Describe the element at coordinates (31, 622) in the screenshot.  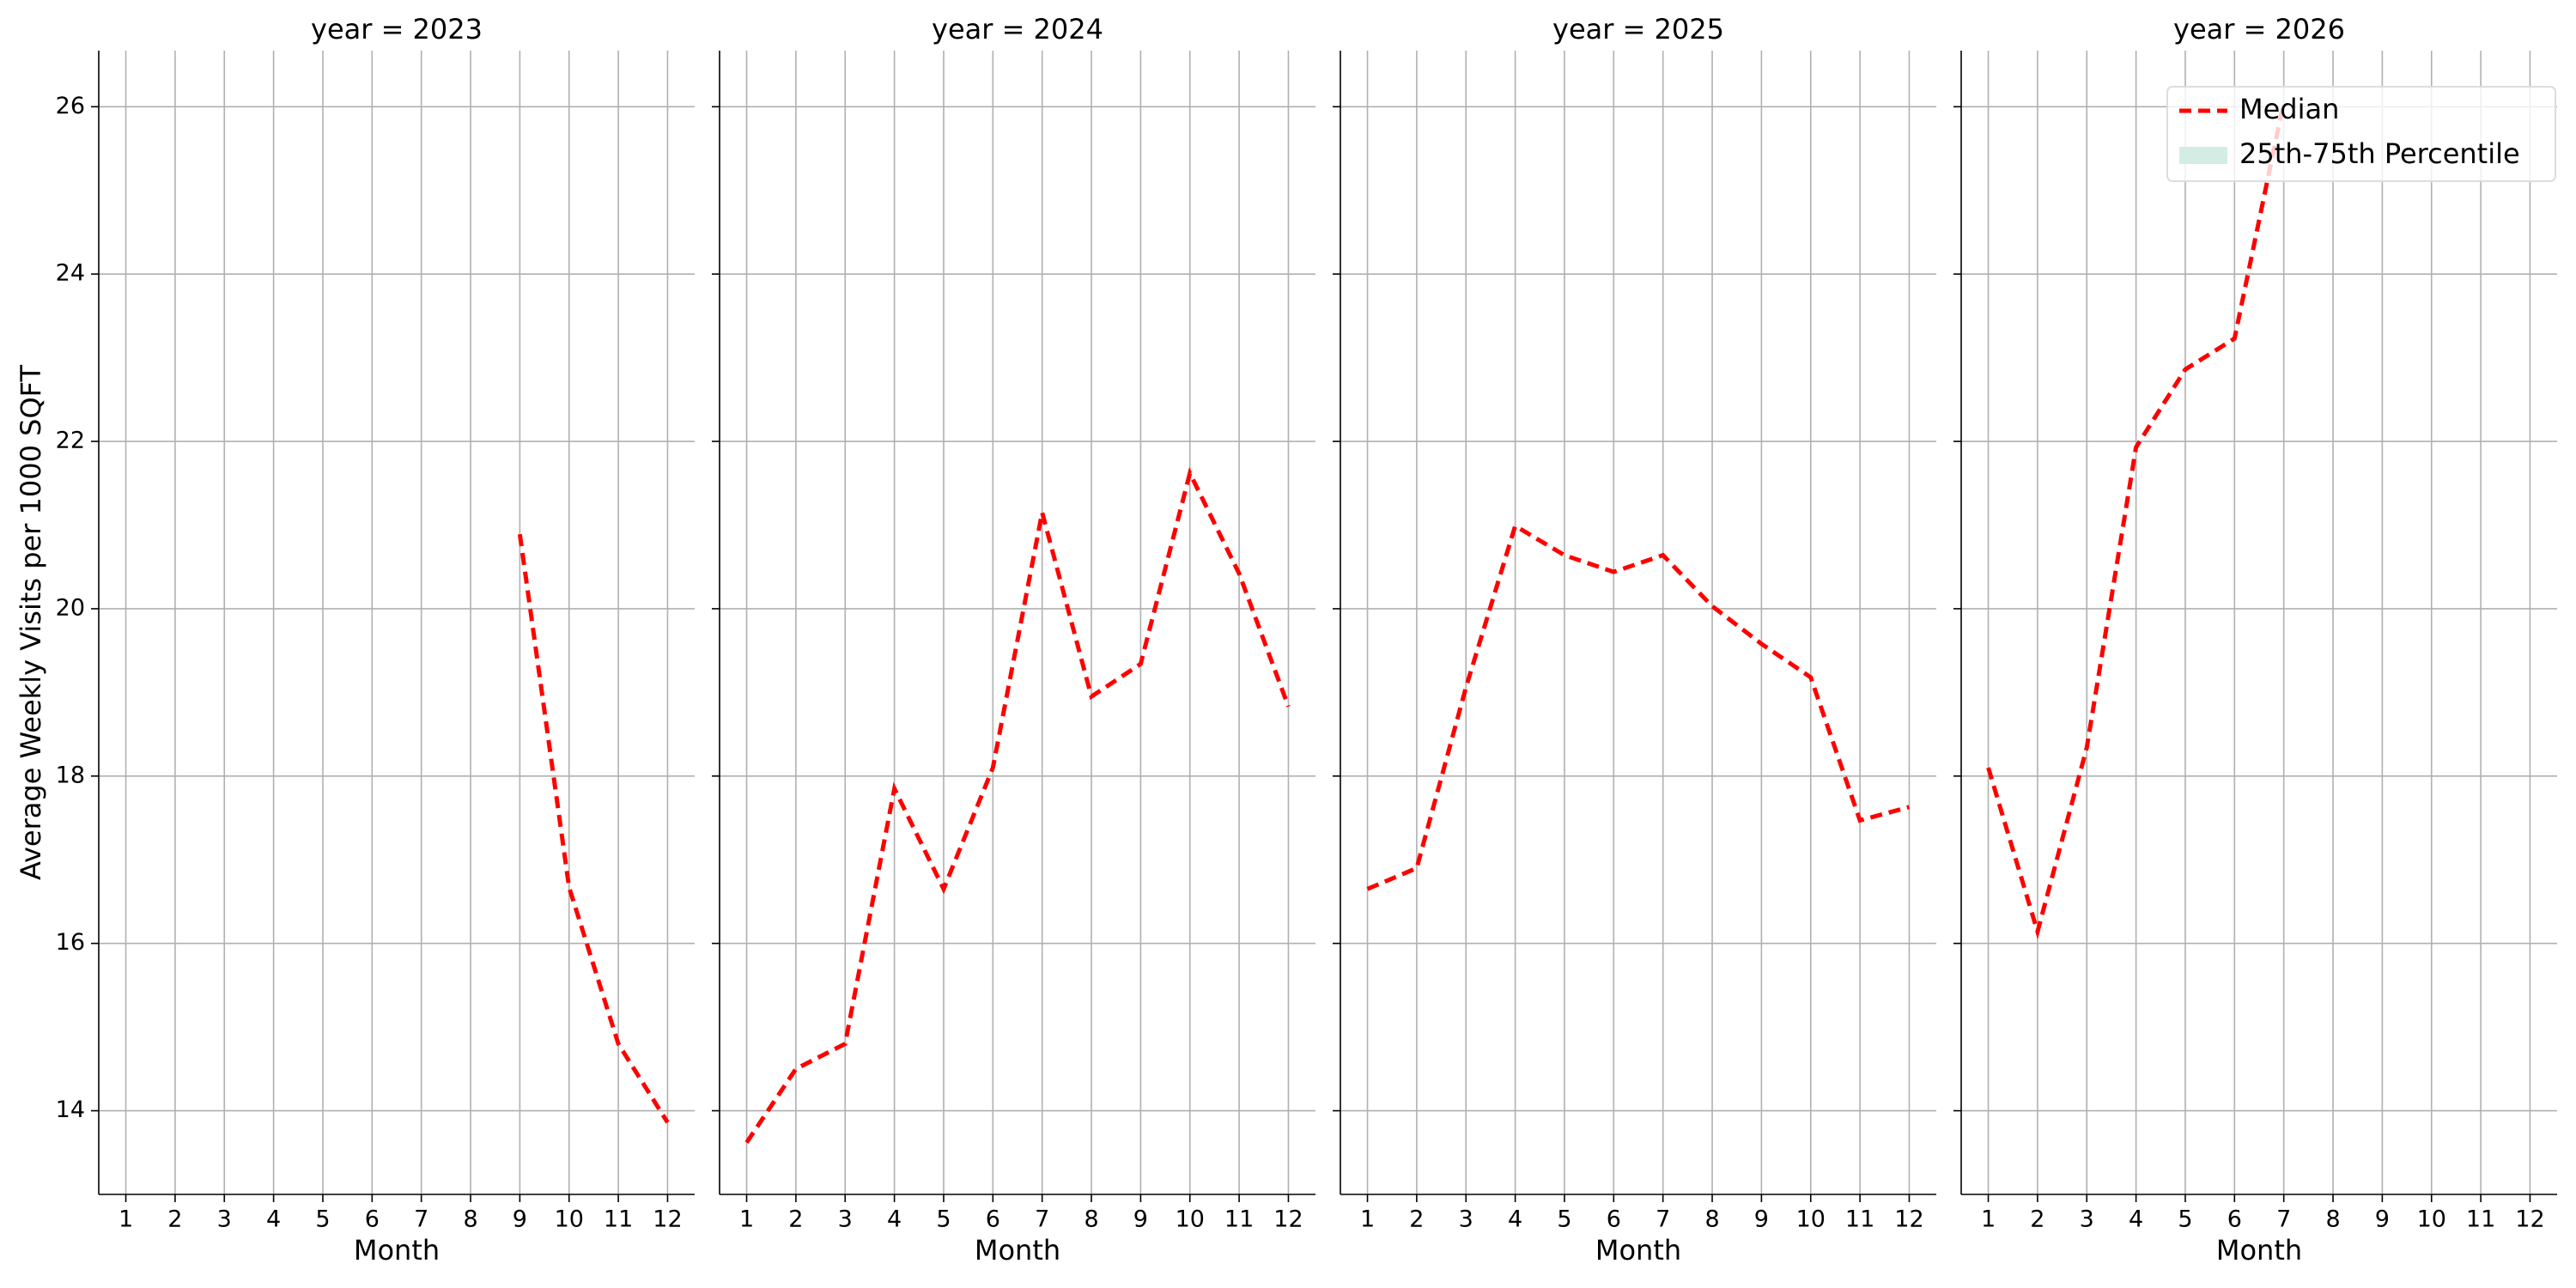
I see `y-axis-label: Average Weekly Visits per 1000 SQFT` at that location.